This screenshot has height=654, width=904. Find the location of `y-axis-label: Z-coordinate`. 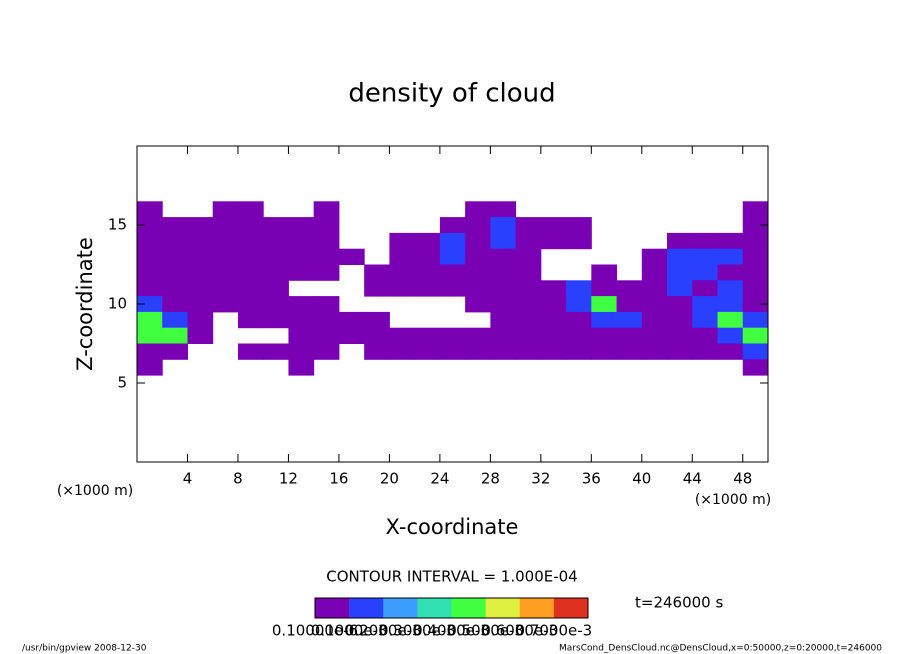

y-axis-label: Z-coordinate is located at coordinates (85, 304).